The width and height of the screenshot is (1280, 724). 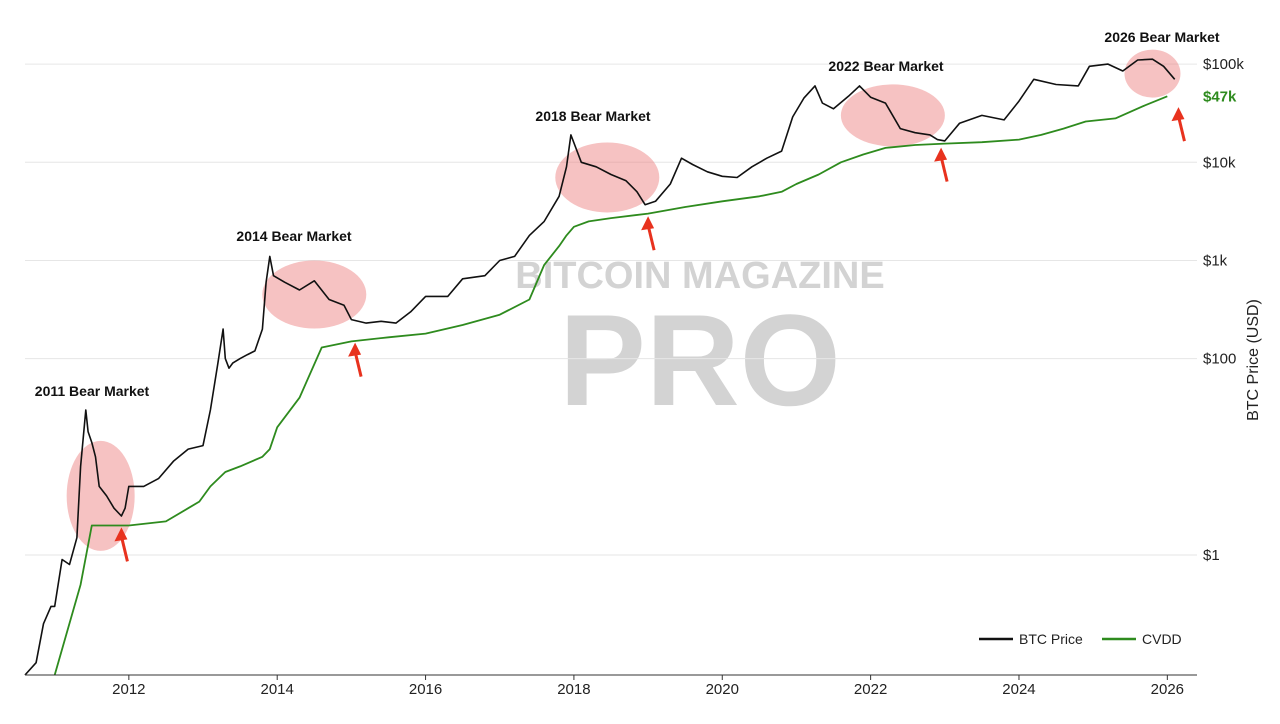 I want to click on x-tick-label: 2016, so click(x=425, y=689).